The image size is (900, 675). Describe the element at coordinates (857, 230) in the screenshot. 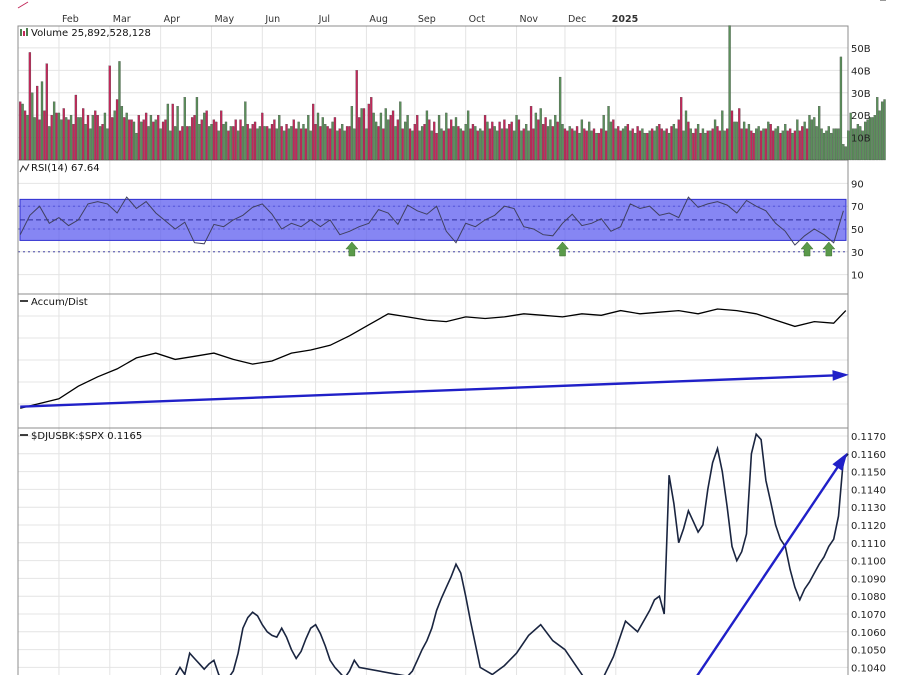

I see `rsi-tick-label: 50` at that location.